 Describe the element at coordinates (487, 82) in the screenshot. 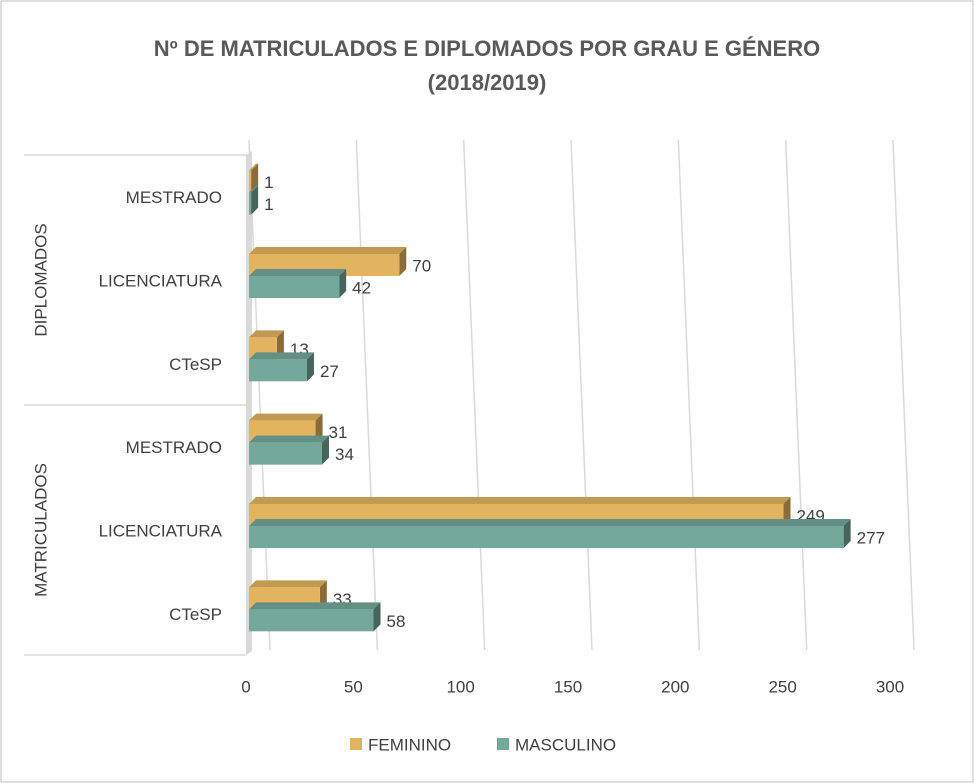

I see `chart-title: (2018/2019)` at that location.